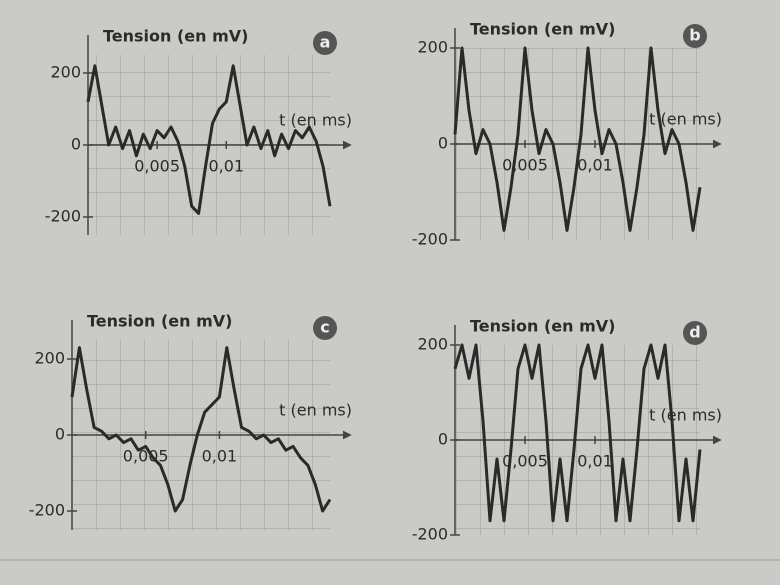 Image resolution: width=780 pixels, height=585 pixels. I want to click on panel-letter: a, so click(325, 42).